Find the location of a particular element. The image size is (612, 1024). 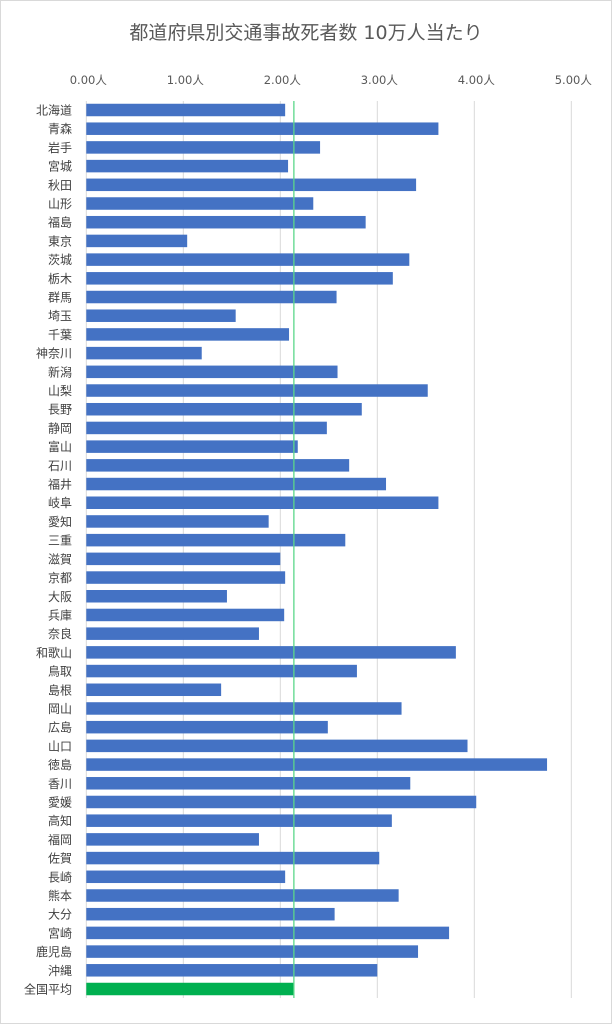

x-tick-label: 4.00人 is located at coordinates (477, 80).